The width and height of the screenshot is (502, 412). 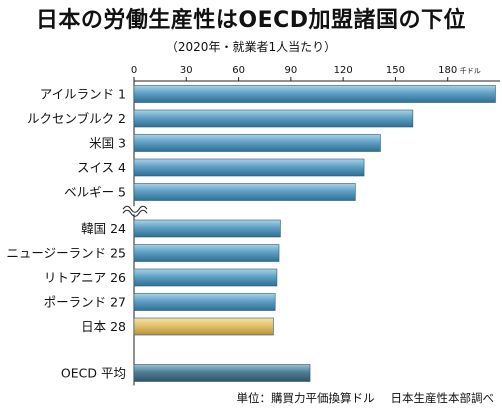 I want to click on x-tick-label: 150, so click(x=395, y=70).